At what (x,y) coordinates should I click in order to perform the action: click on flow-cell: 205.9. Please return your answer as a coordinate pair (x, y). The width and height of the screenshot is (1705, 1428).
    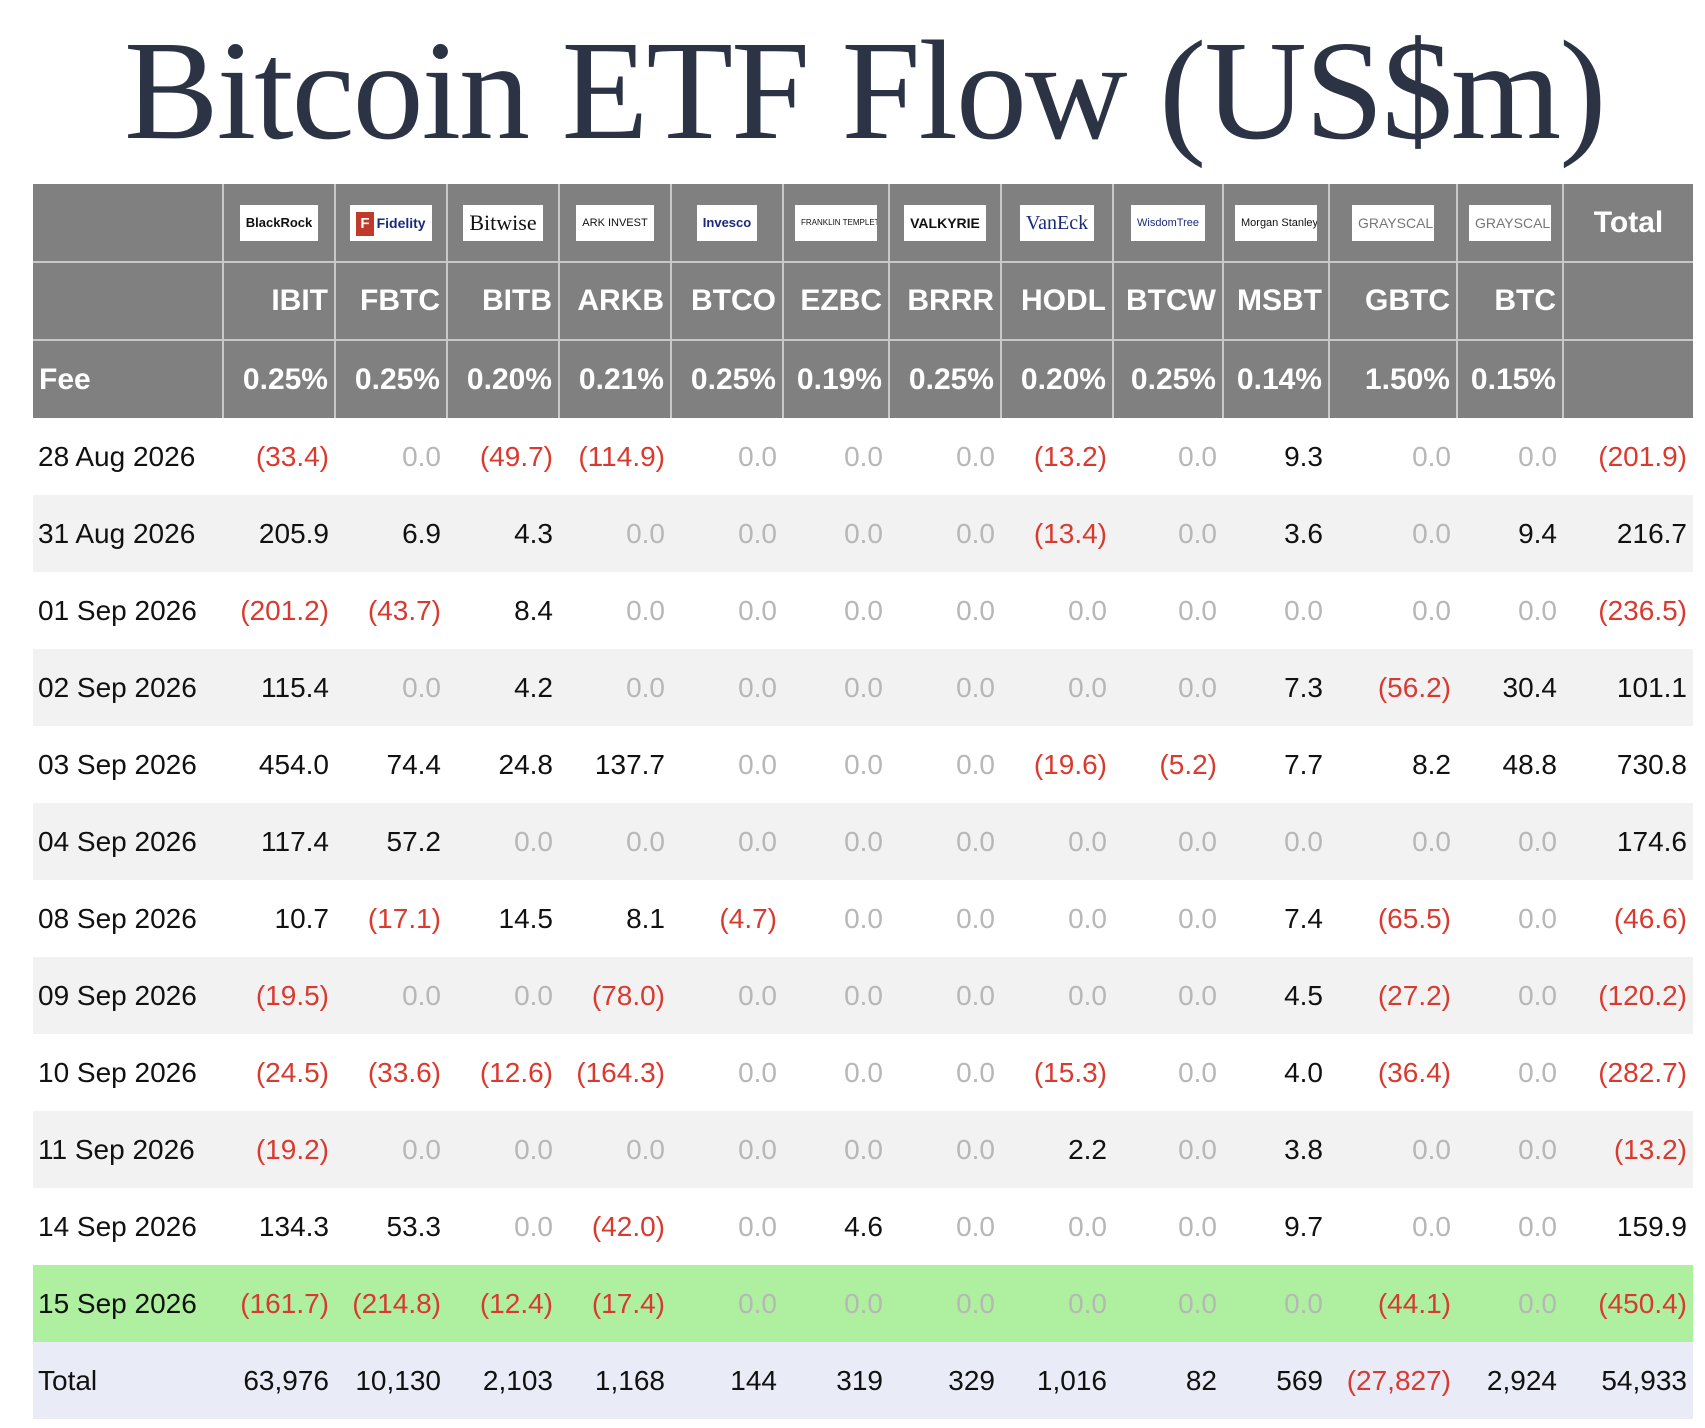
    Looking at the image, I should click on (279, 533).